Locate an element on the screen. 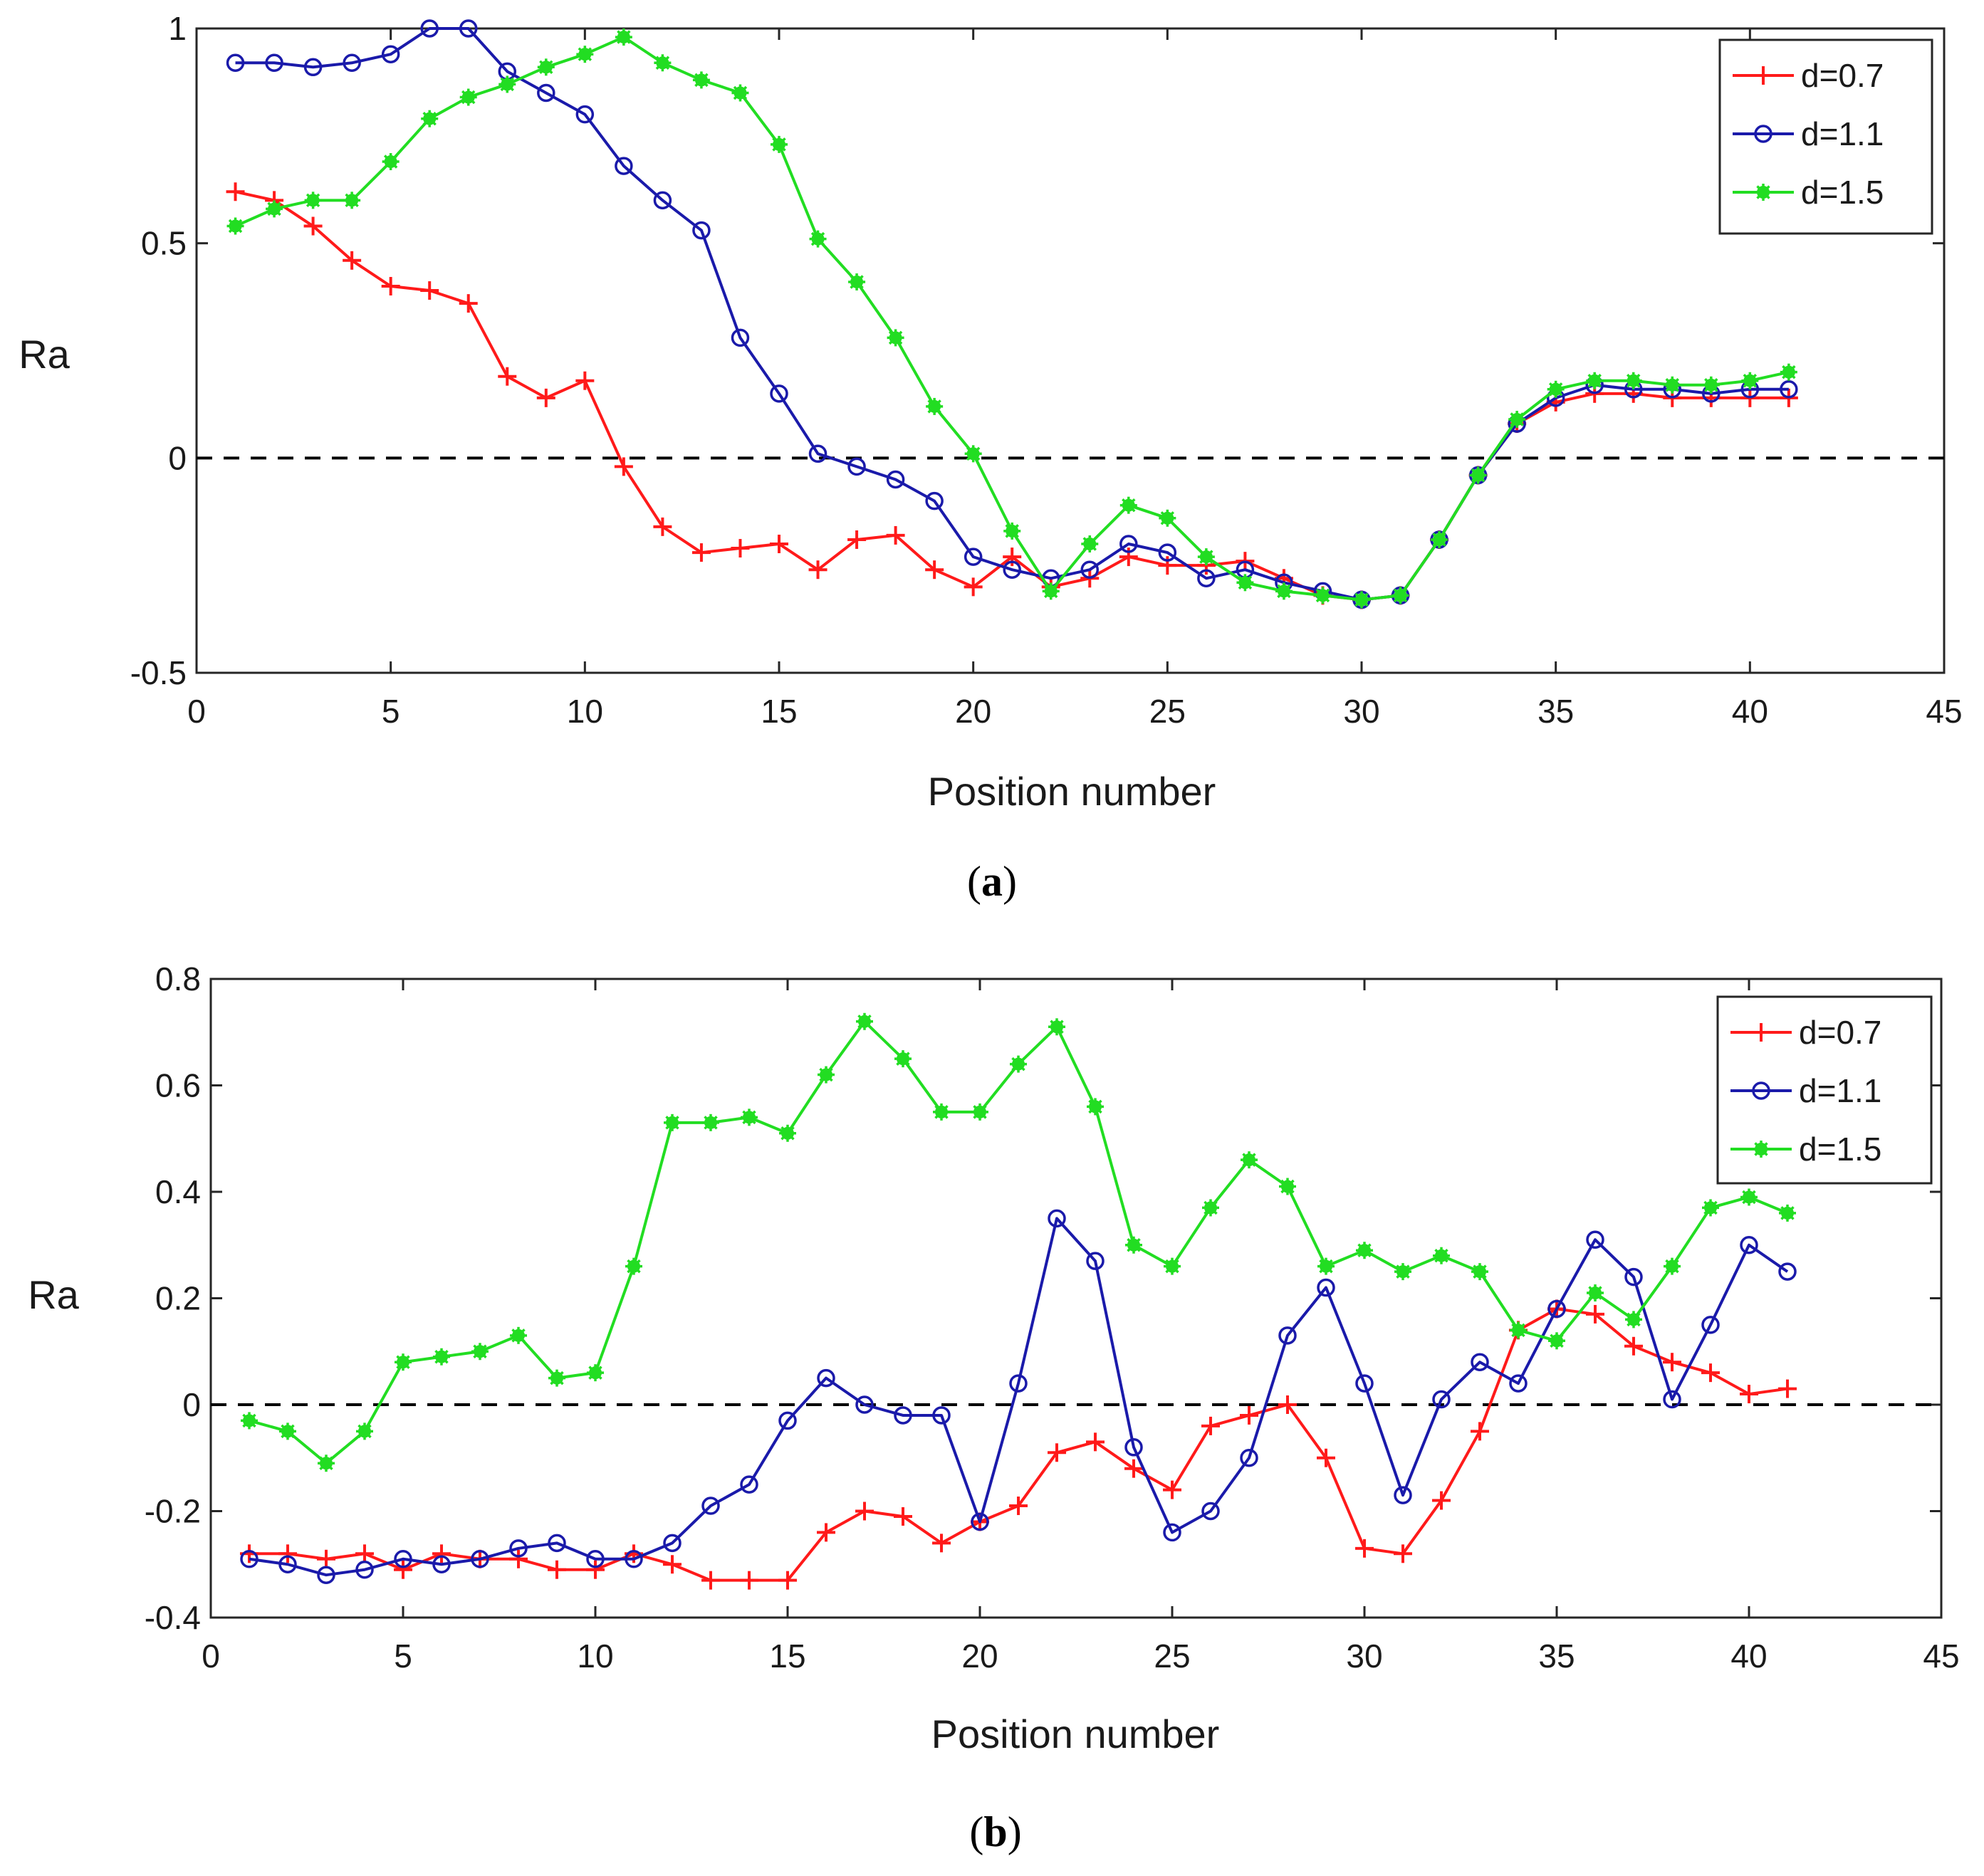 This screenshot has width=1984, height=1876. y-tick-label-a-1: 0 is located at coordinates (178, 457).